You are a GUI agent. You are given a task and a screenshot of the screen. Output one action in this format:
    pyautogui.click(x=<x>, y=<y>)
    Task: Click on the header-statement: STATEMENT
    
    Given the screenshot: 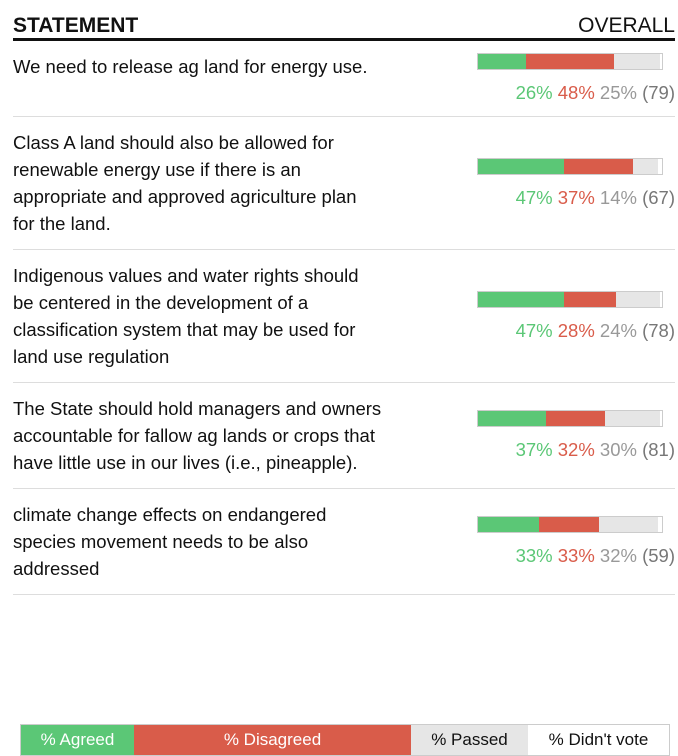 What is the action you would take?
    pyautogui.click(x=76, y=25)
    